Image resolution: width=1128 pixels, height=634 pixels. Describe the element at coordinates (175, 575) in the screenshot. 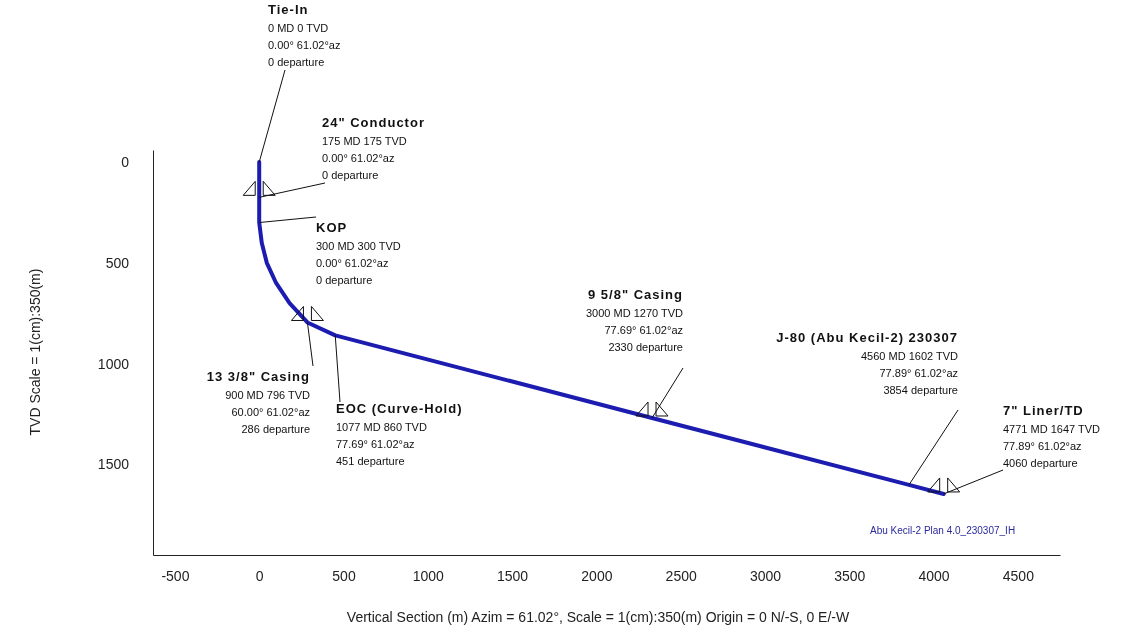

I see `x-tick-label: -500` at that location.